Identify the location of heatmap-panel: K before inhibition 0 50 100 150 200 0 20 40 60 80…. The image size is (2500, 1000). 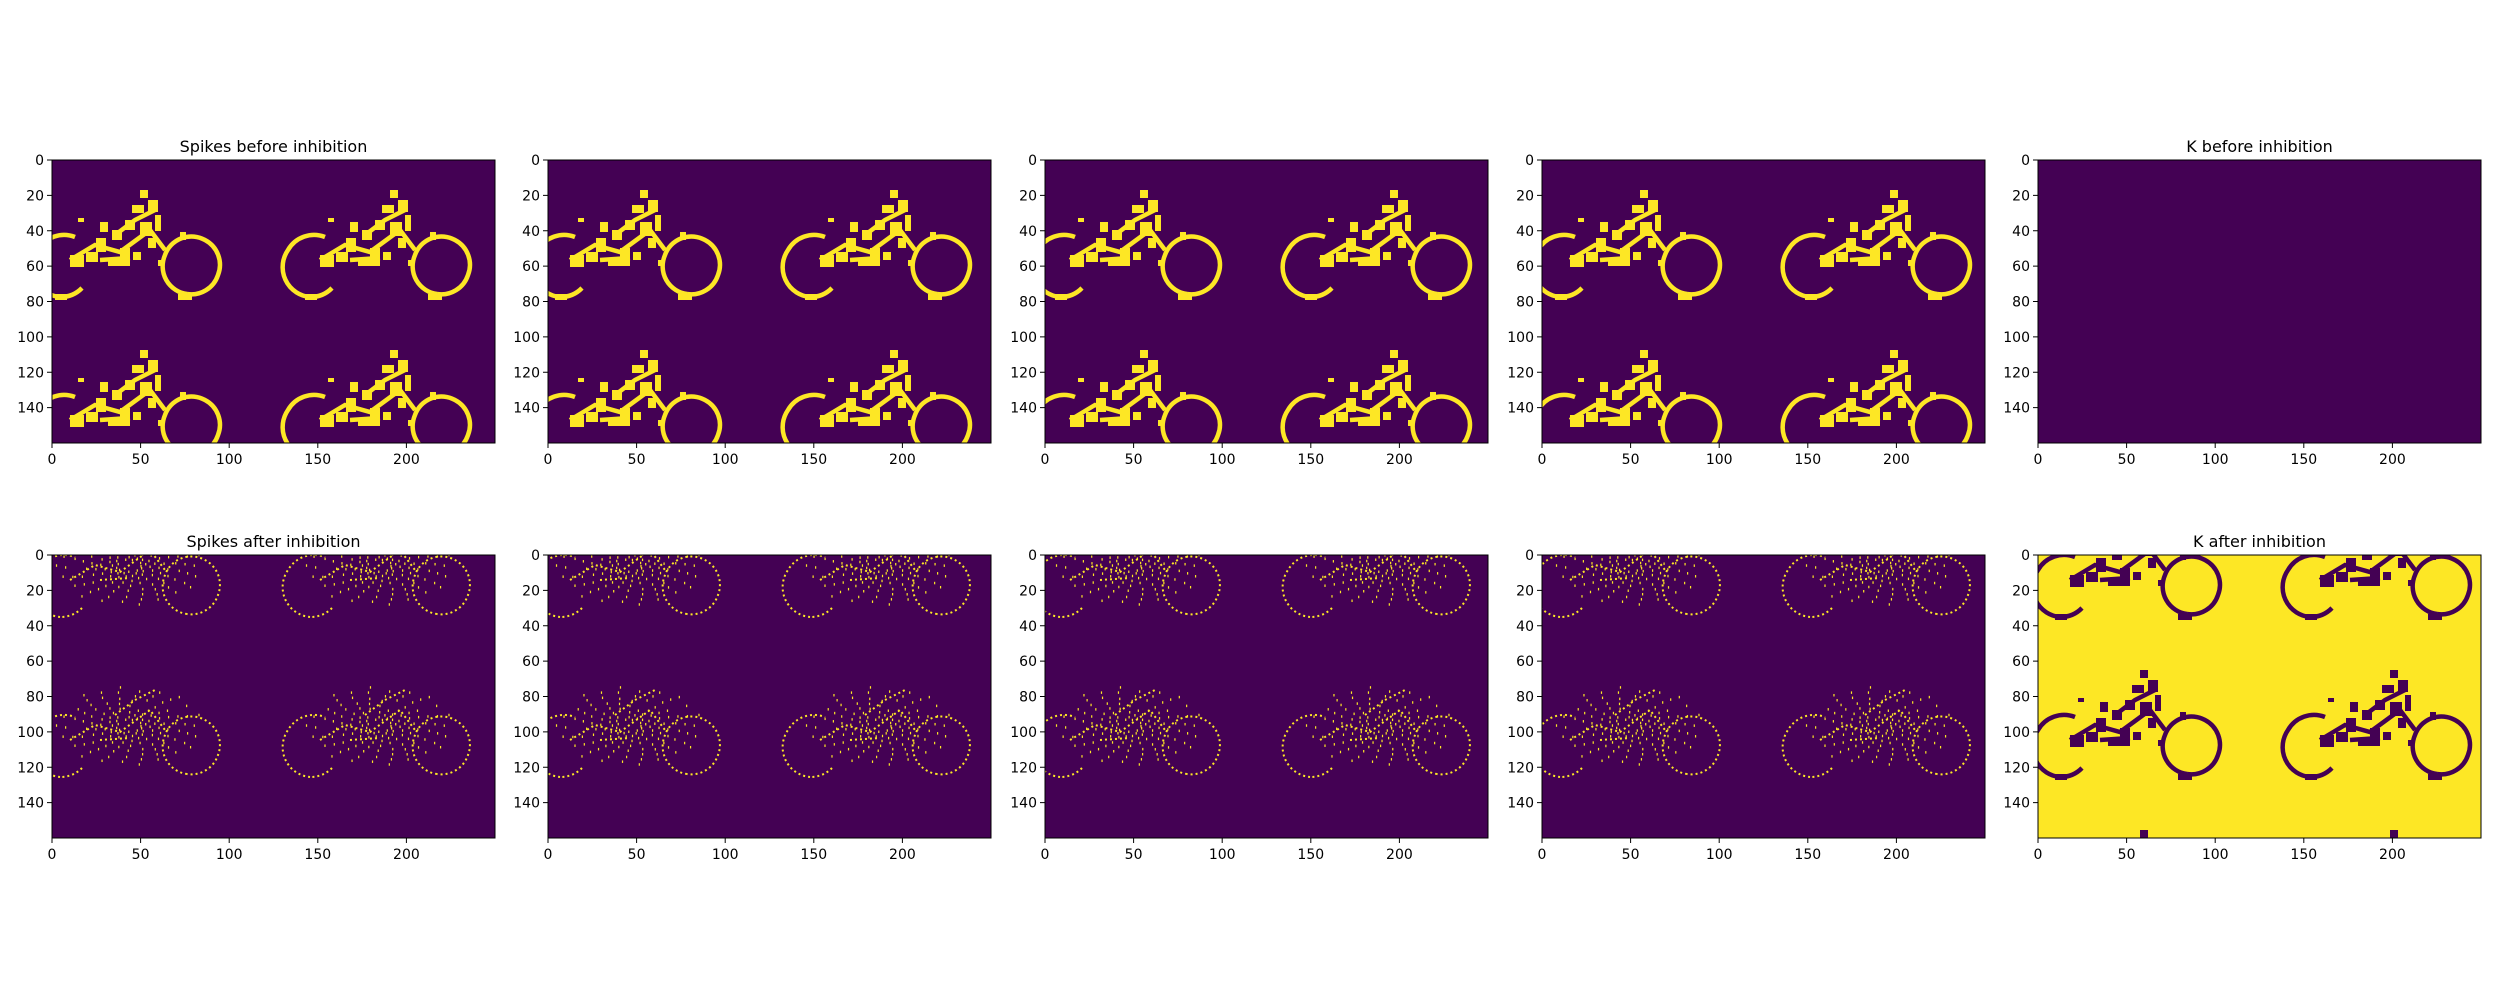
(2242, 302).